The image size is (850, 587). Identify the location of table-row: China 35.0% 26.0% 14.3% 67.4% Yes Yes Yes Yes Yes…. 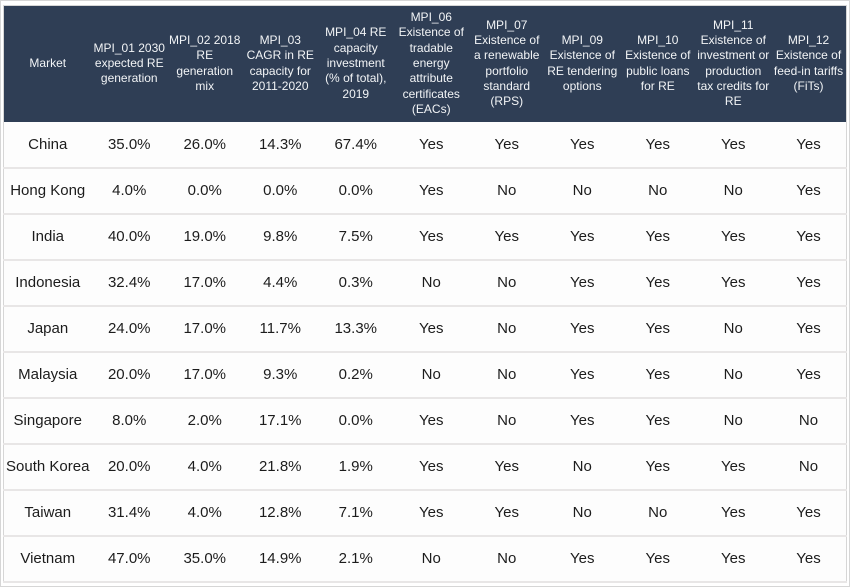
(425, 145).